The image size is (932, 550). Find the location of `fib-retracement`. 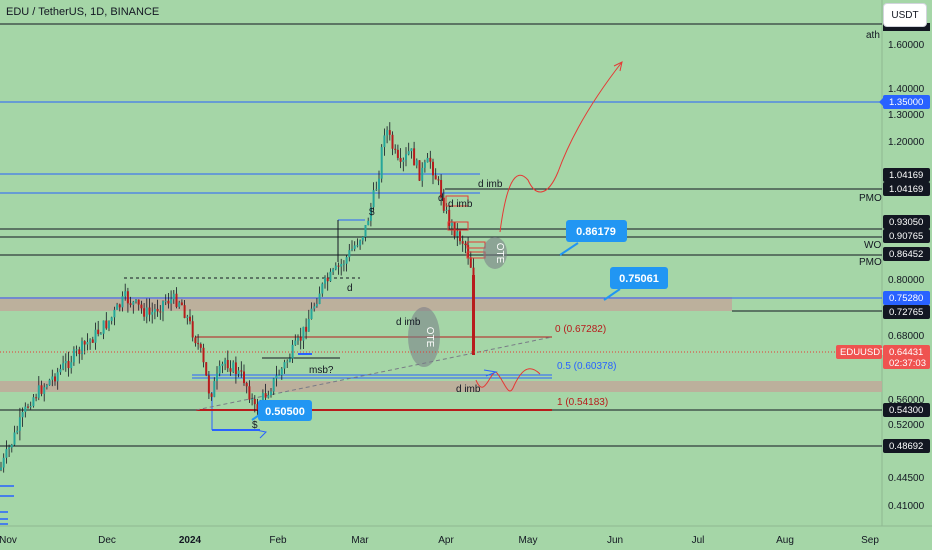

fib-retracement is located at coordinates (374, 373).